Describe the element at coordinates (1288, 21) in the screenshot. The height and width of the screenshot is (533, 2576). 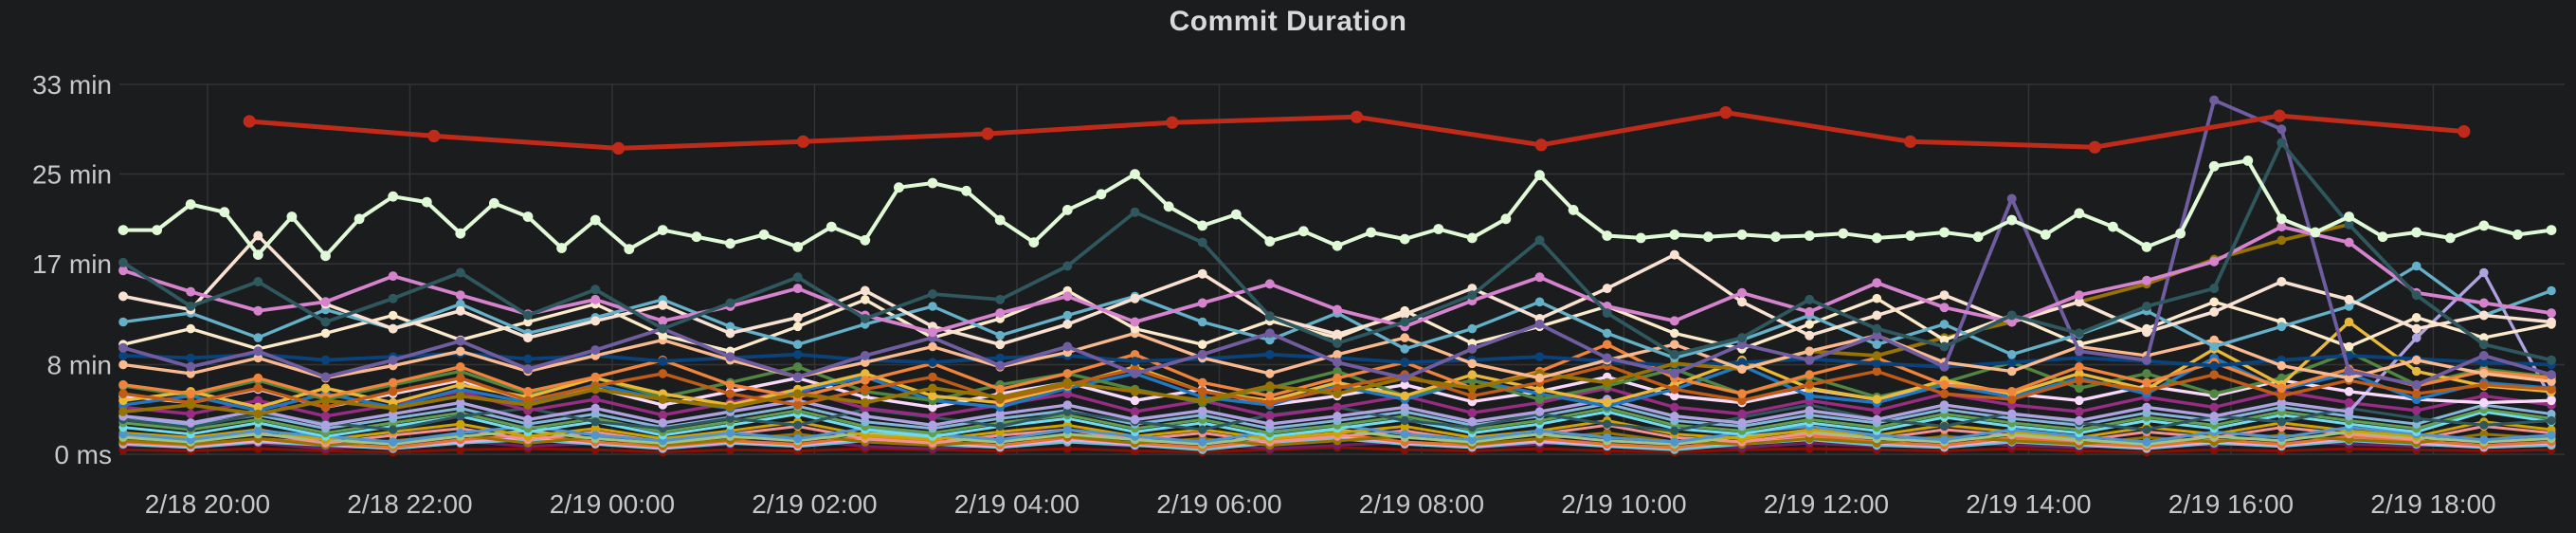
I see `panel-title: Commit Duration` at that location.